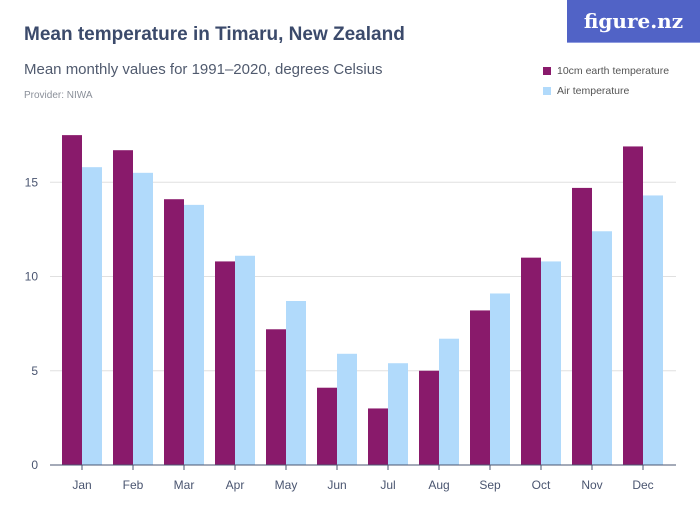 This screenshot has height=525, width=700. Describe the element at coordinates (500, 379) in the screenshot. I see `bar-air-sep` at that location.